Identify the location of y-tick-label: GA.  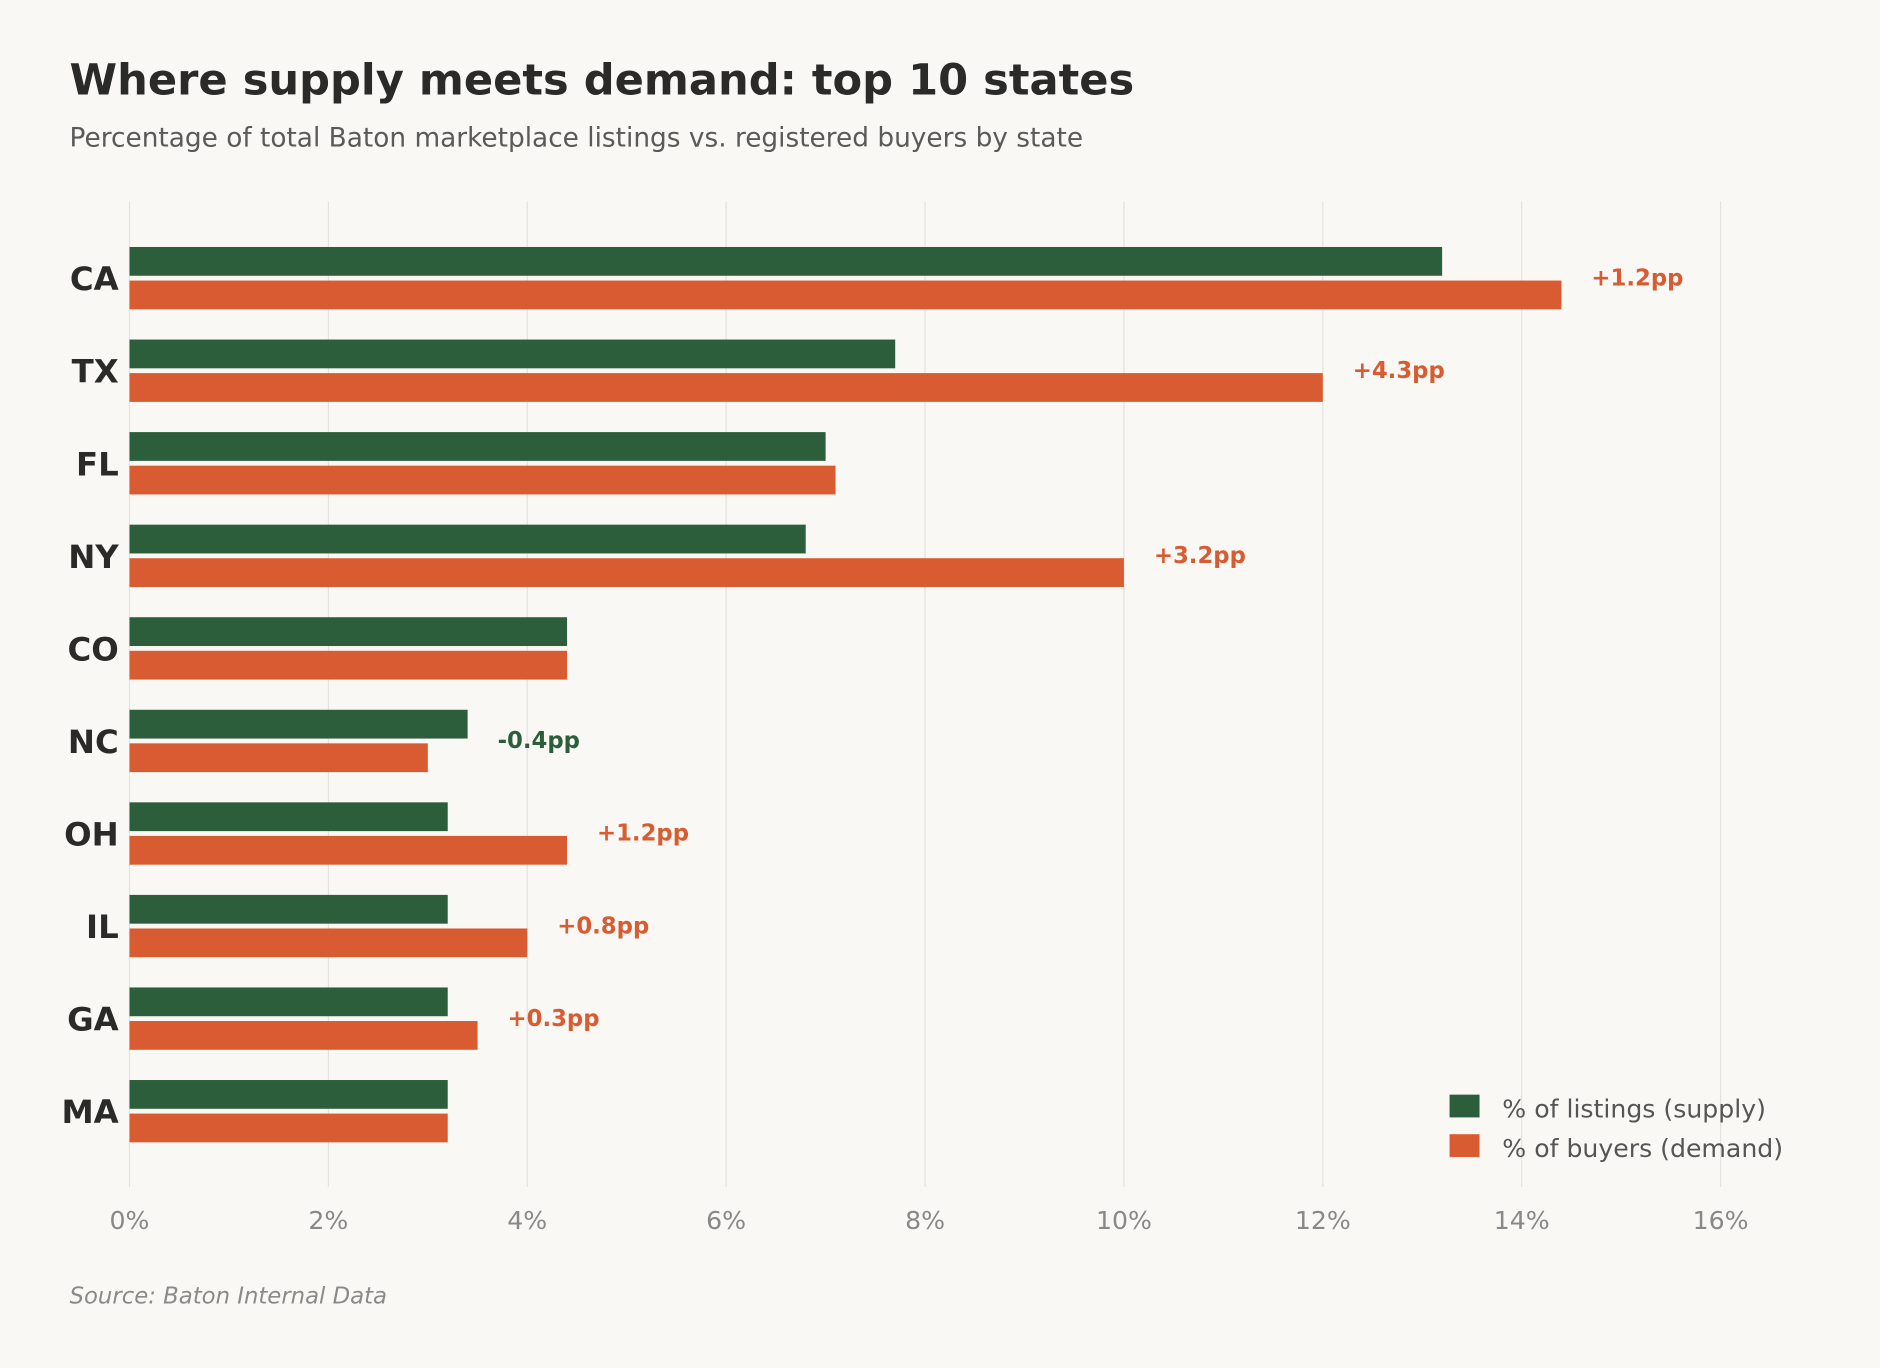
(93, 1020).